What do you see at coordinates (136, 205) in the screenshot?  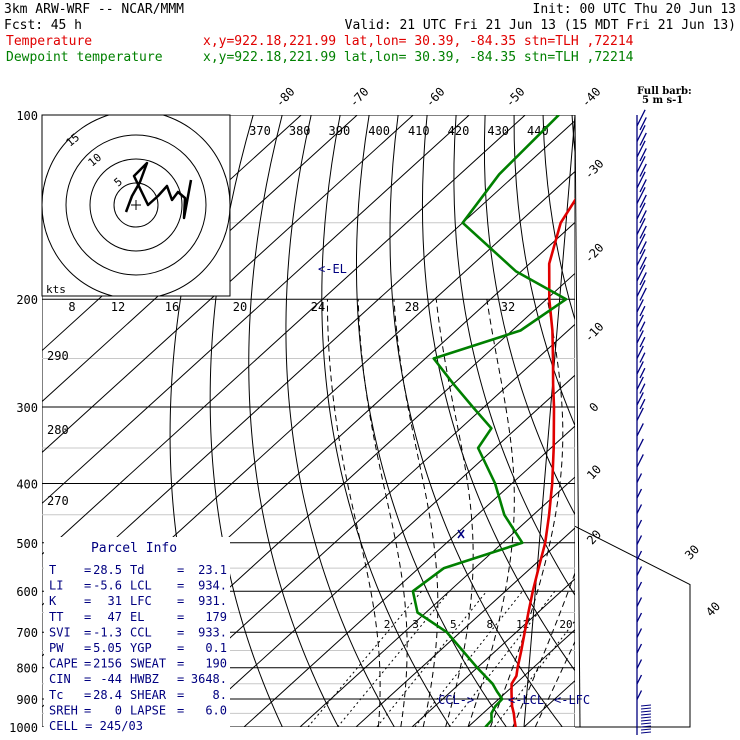 I see `hodograph-ring` at bounding box center [136, 205].